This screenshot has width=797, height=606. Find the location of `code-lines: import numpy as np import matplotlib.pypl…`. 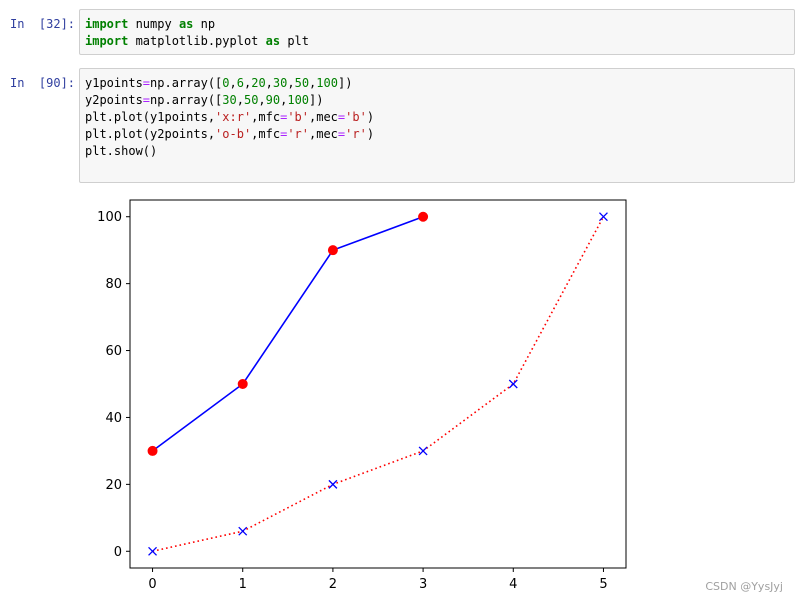

code-lines: import numpy as np import matplotlib.pypl… is located at coordinates (437, 33).